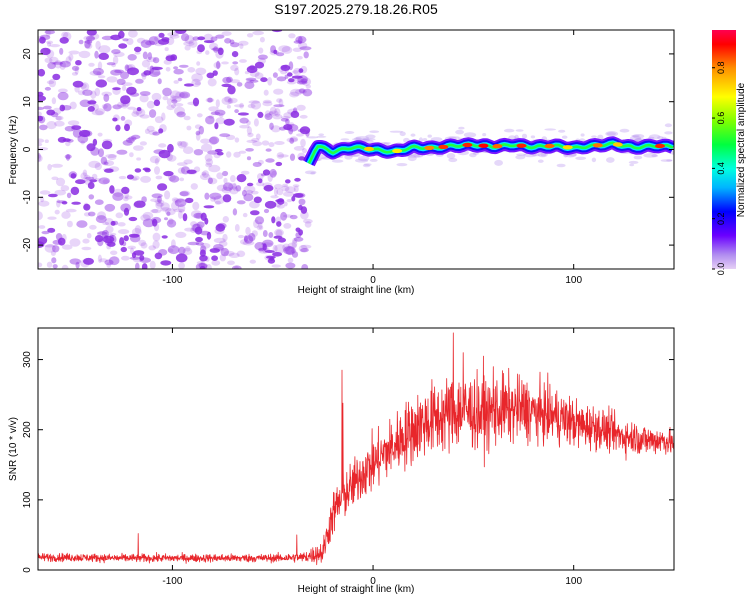 Image resolution: width=750 pixels, height=600 pixels. I want to click on colorbar-gradient, so click(724, 149).